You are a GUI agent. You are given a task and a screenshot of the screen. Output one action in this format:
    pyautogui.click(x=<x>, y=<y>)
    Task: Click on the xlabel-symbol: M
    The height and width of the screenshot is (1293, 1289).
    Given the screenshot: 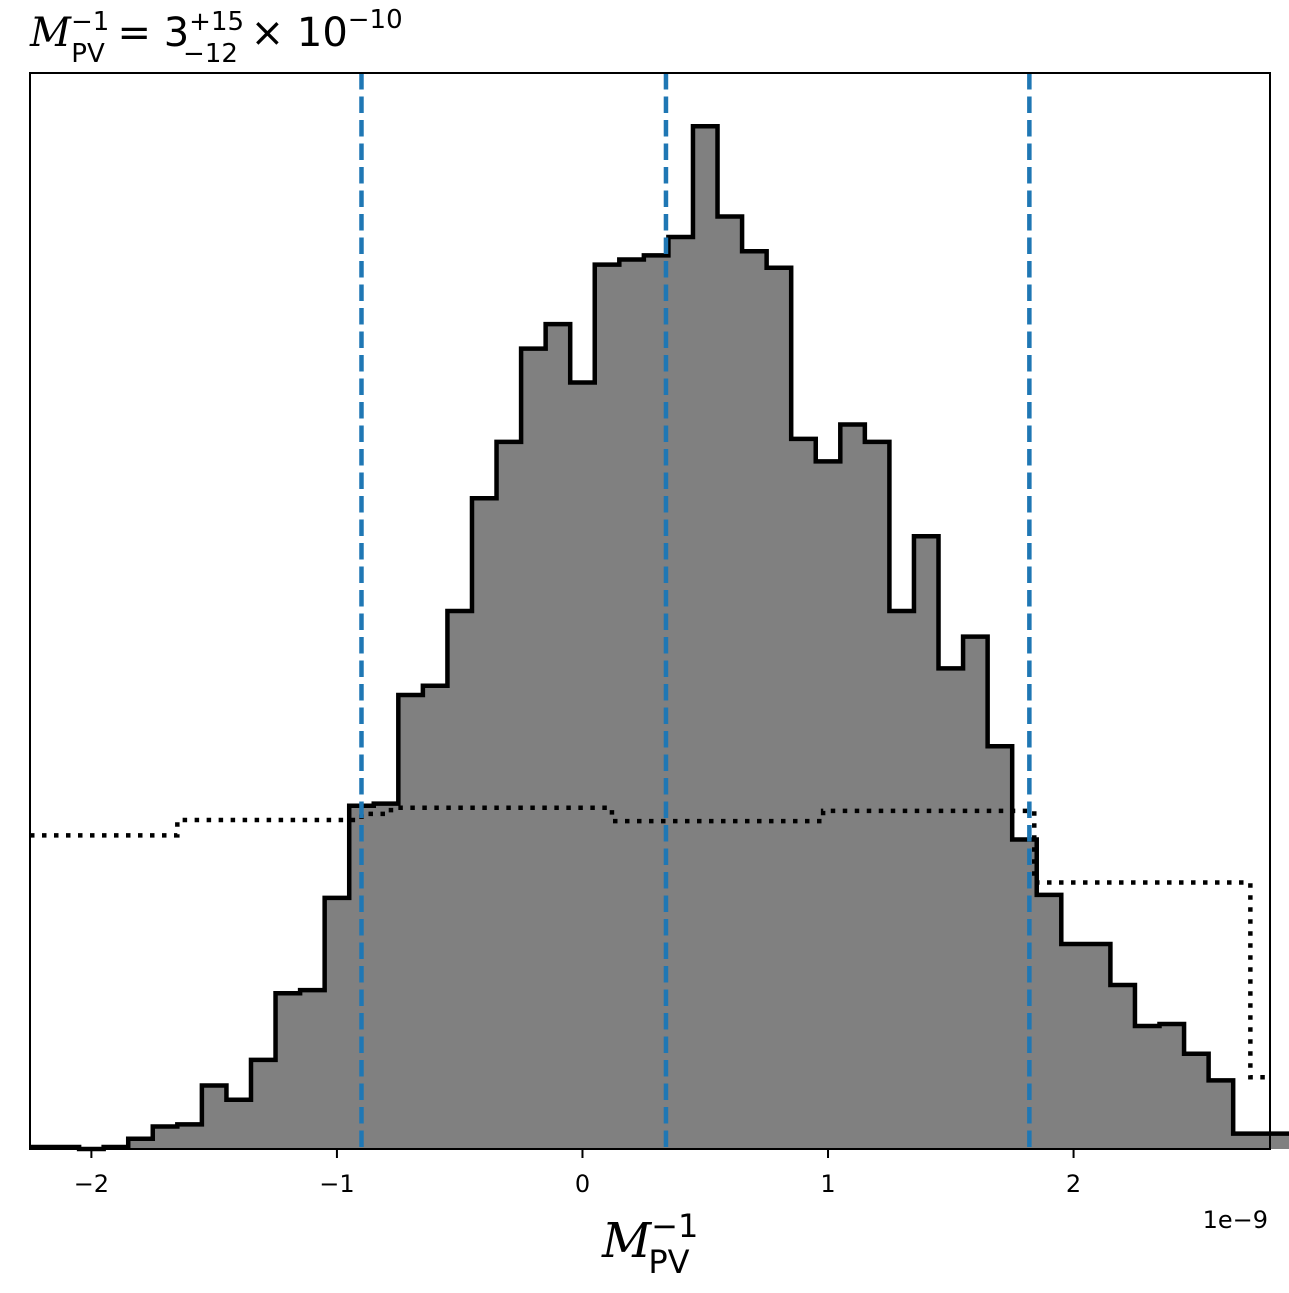 What is the action you would take?
    pyautogui.click(x=627, y=1241)
    